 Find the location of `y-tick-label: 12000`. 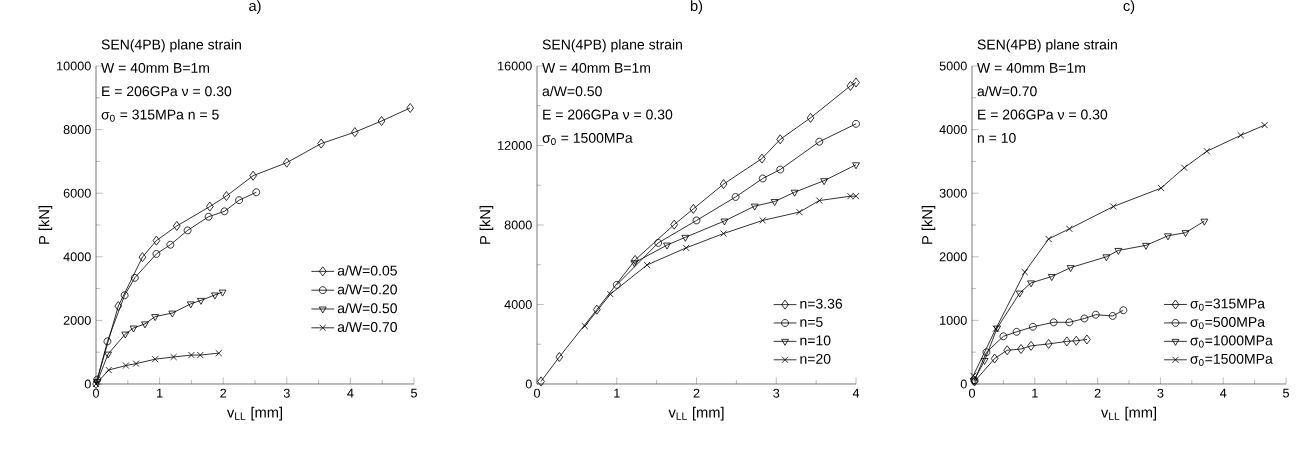

y-tick-label: 12000 is located at coordinates (515, 145).